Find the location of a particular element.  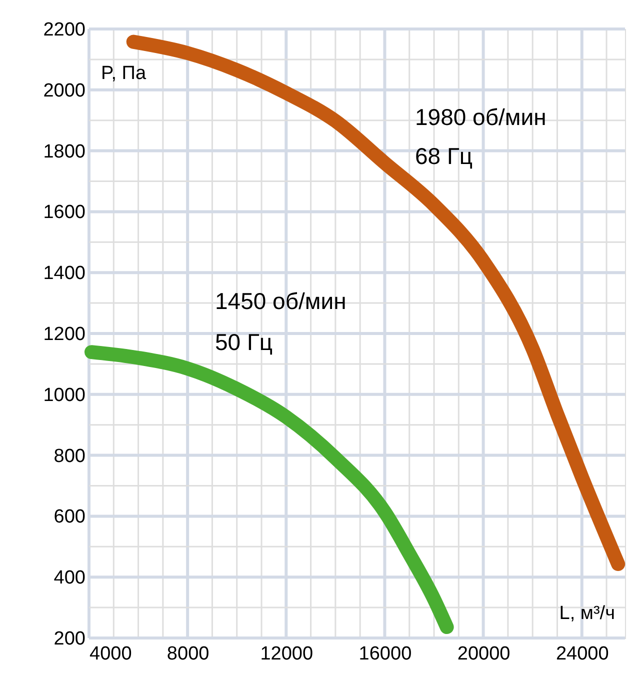

y-tick-label: 2000 is located at coordinates (64, 91).